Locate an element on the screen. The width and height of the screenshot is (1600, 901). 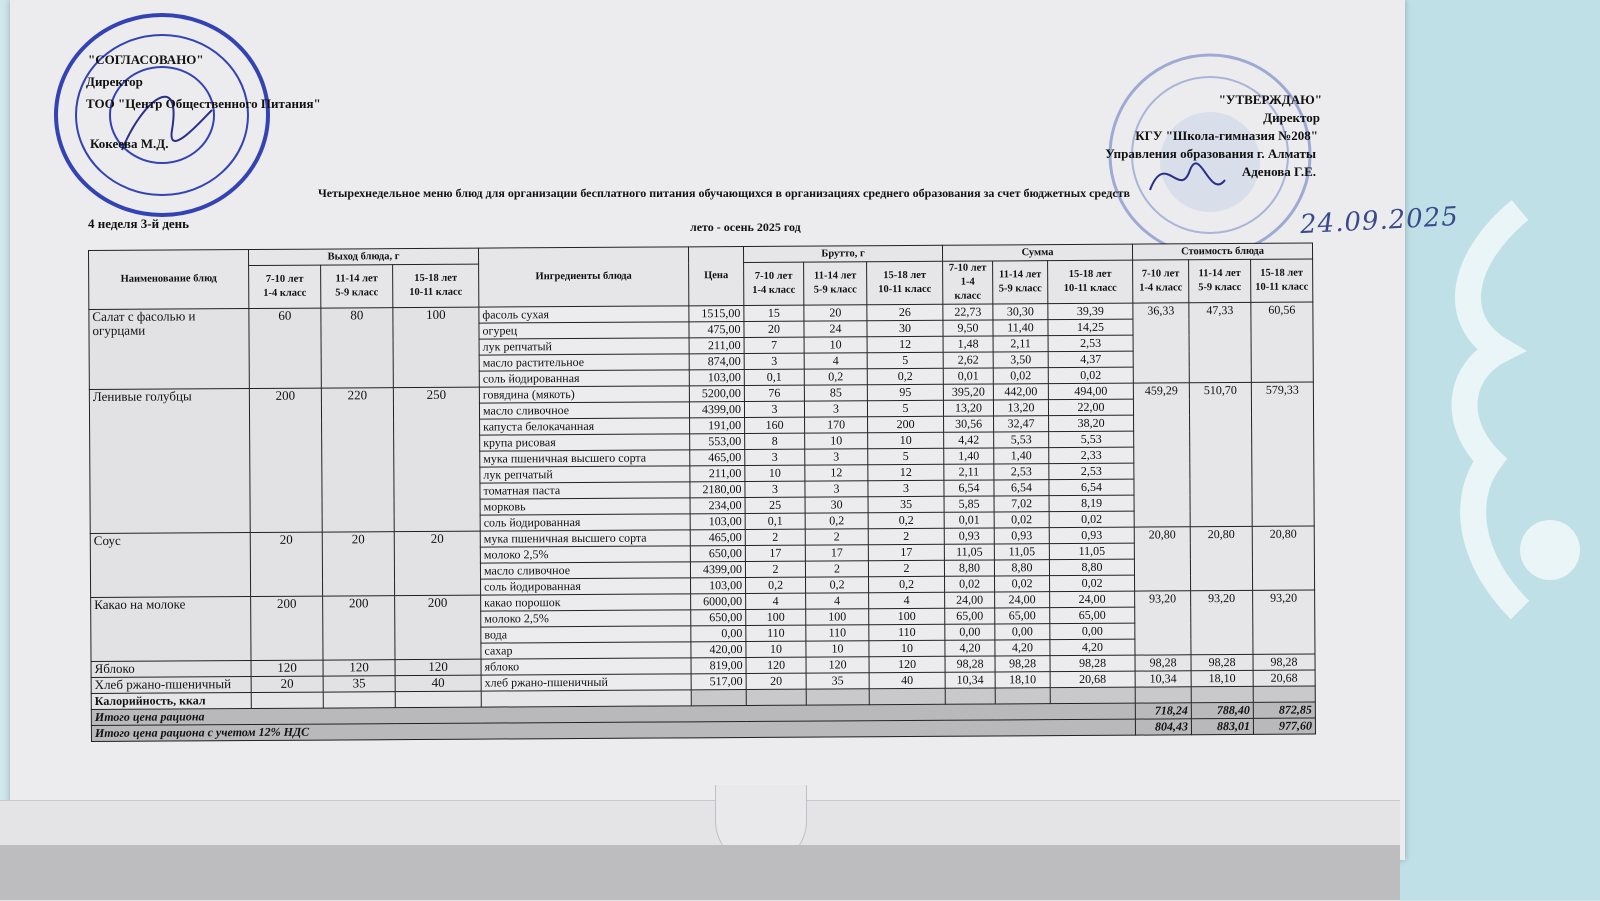
total-vat-row-value: 804,43 is located at coordinates (1163, 727).